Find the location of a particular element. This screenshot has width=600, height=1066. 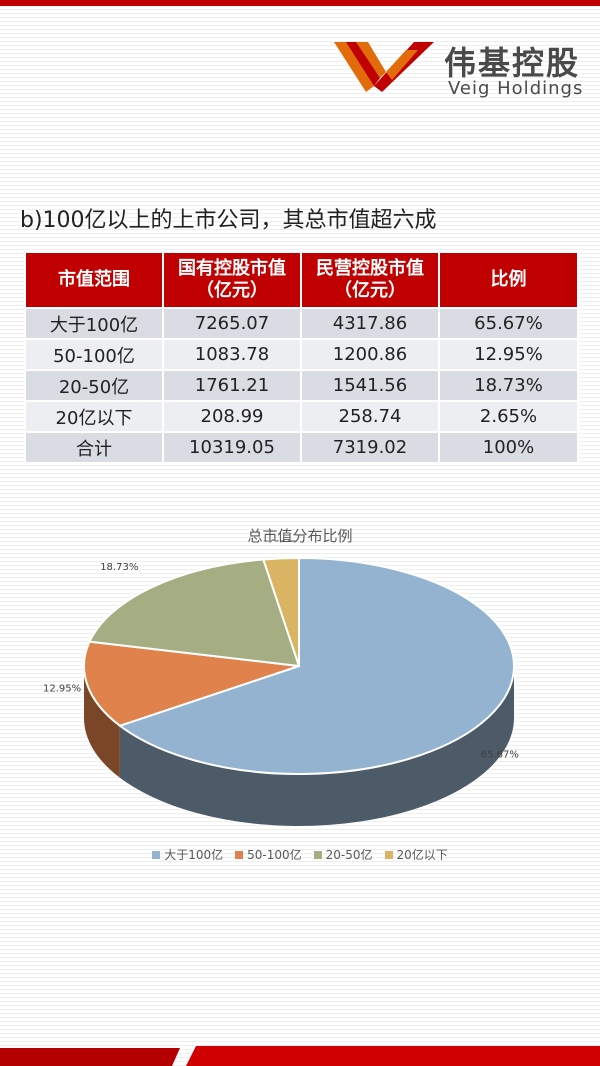

brand-logo: 伟基控股 Veig Holdings is located at coordinates (460, 73).